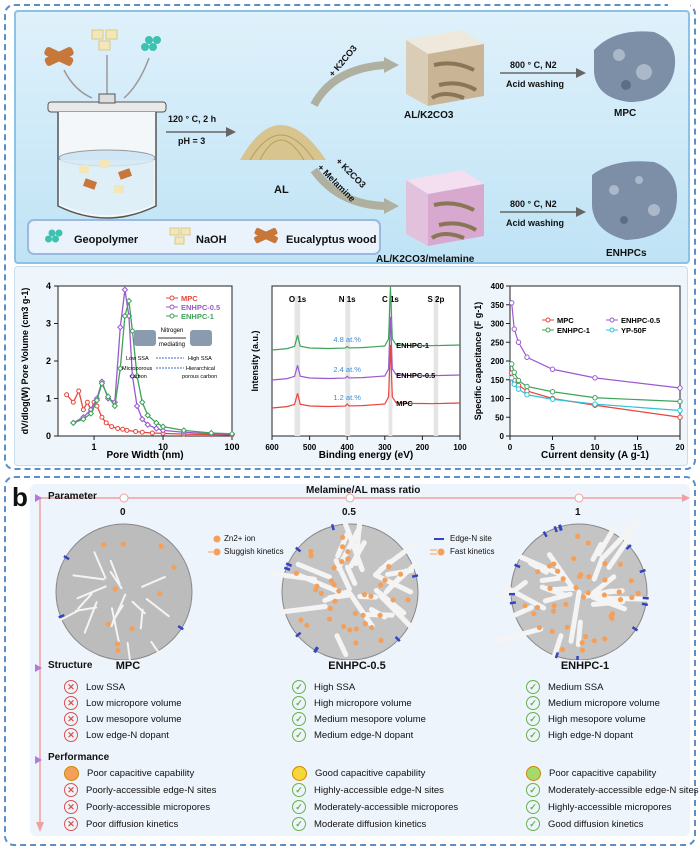  What do you see at coordinates (635, 67) in the screenshot?
I see `mpc-carbon-icon` at bounding box center [635, 67].